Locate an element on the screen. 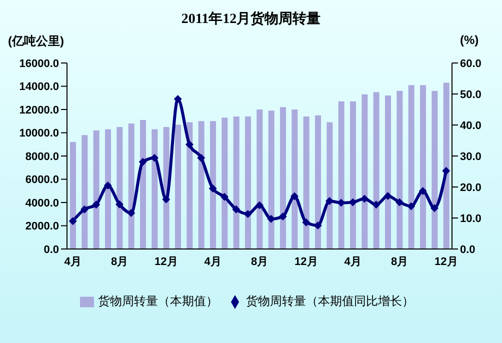  y-tick-label: 4000.0 is located at coordinates (42, 203).